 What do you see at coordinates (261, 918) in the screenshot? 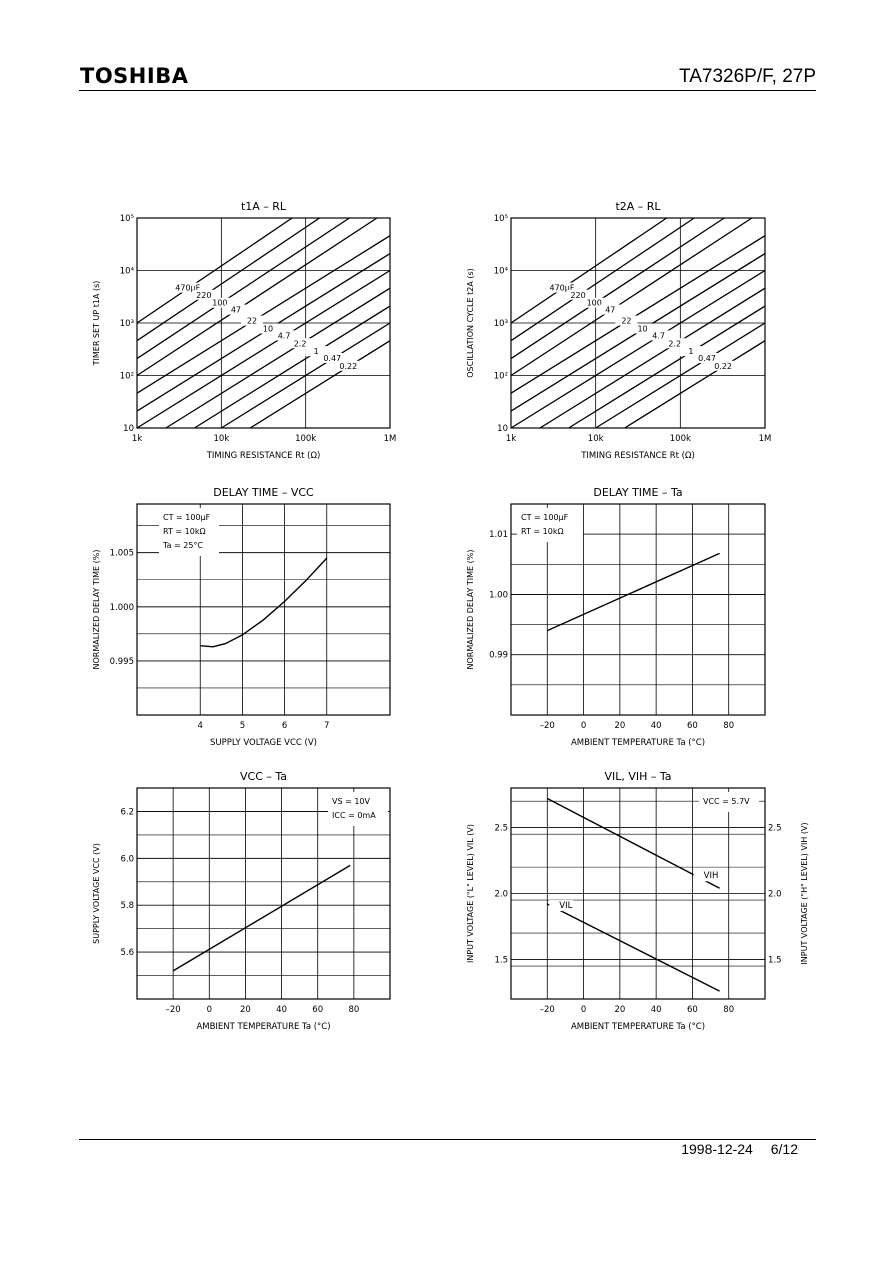
I see `vcc_ta-series-line` at bounding box center [261, 918].